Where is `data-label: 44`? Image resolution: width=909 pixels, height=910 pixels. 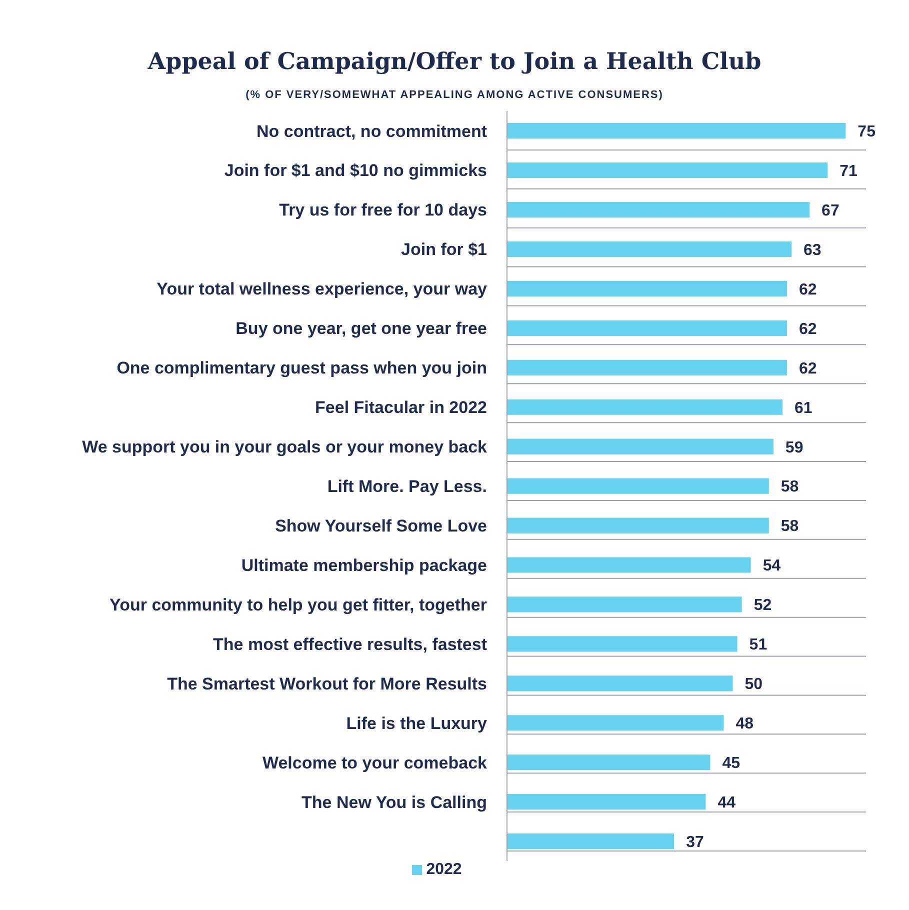
data-label: 44 is located at coordinates (727, 803).